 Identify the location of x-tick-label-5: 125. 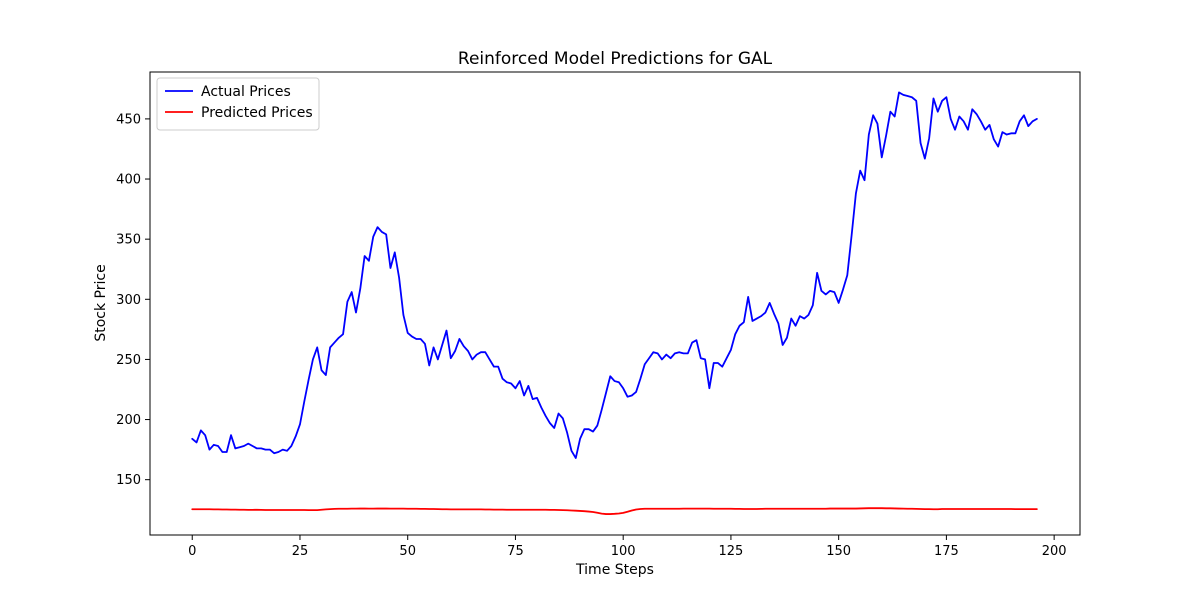
(731, 551).